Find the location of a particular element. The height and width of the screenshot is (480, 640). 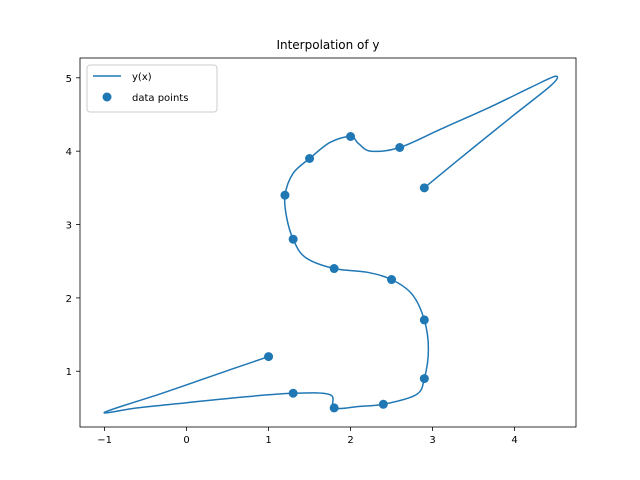

legend-box is located at coordinates (152, 88).